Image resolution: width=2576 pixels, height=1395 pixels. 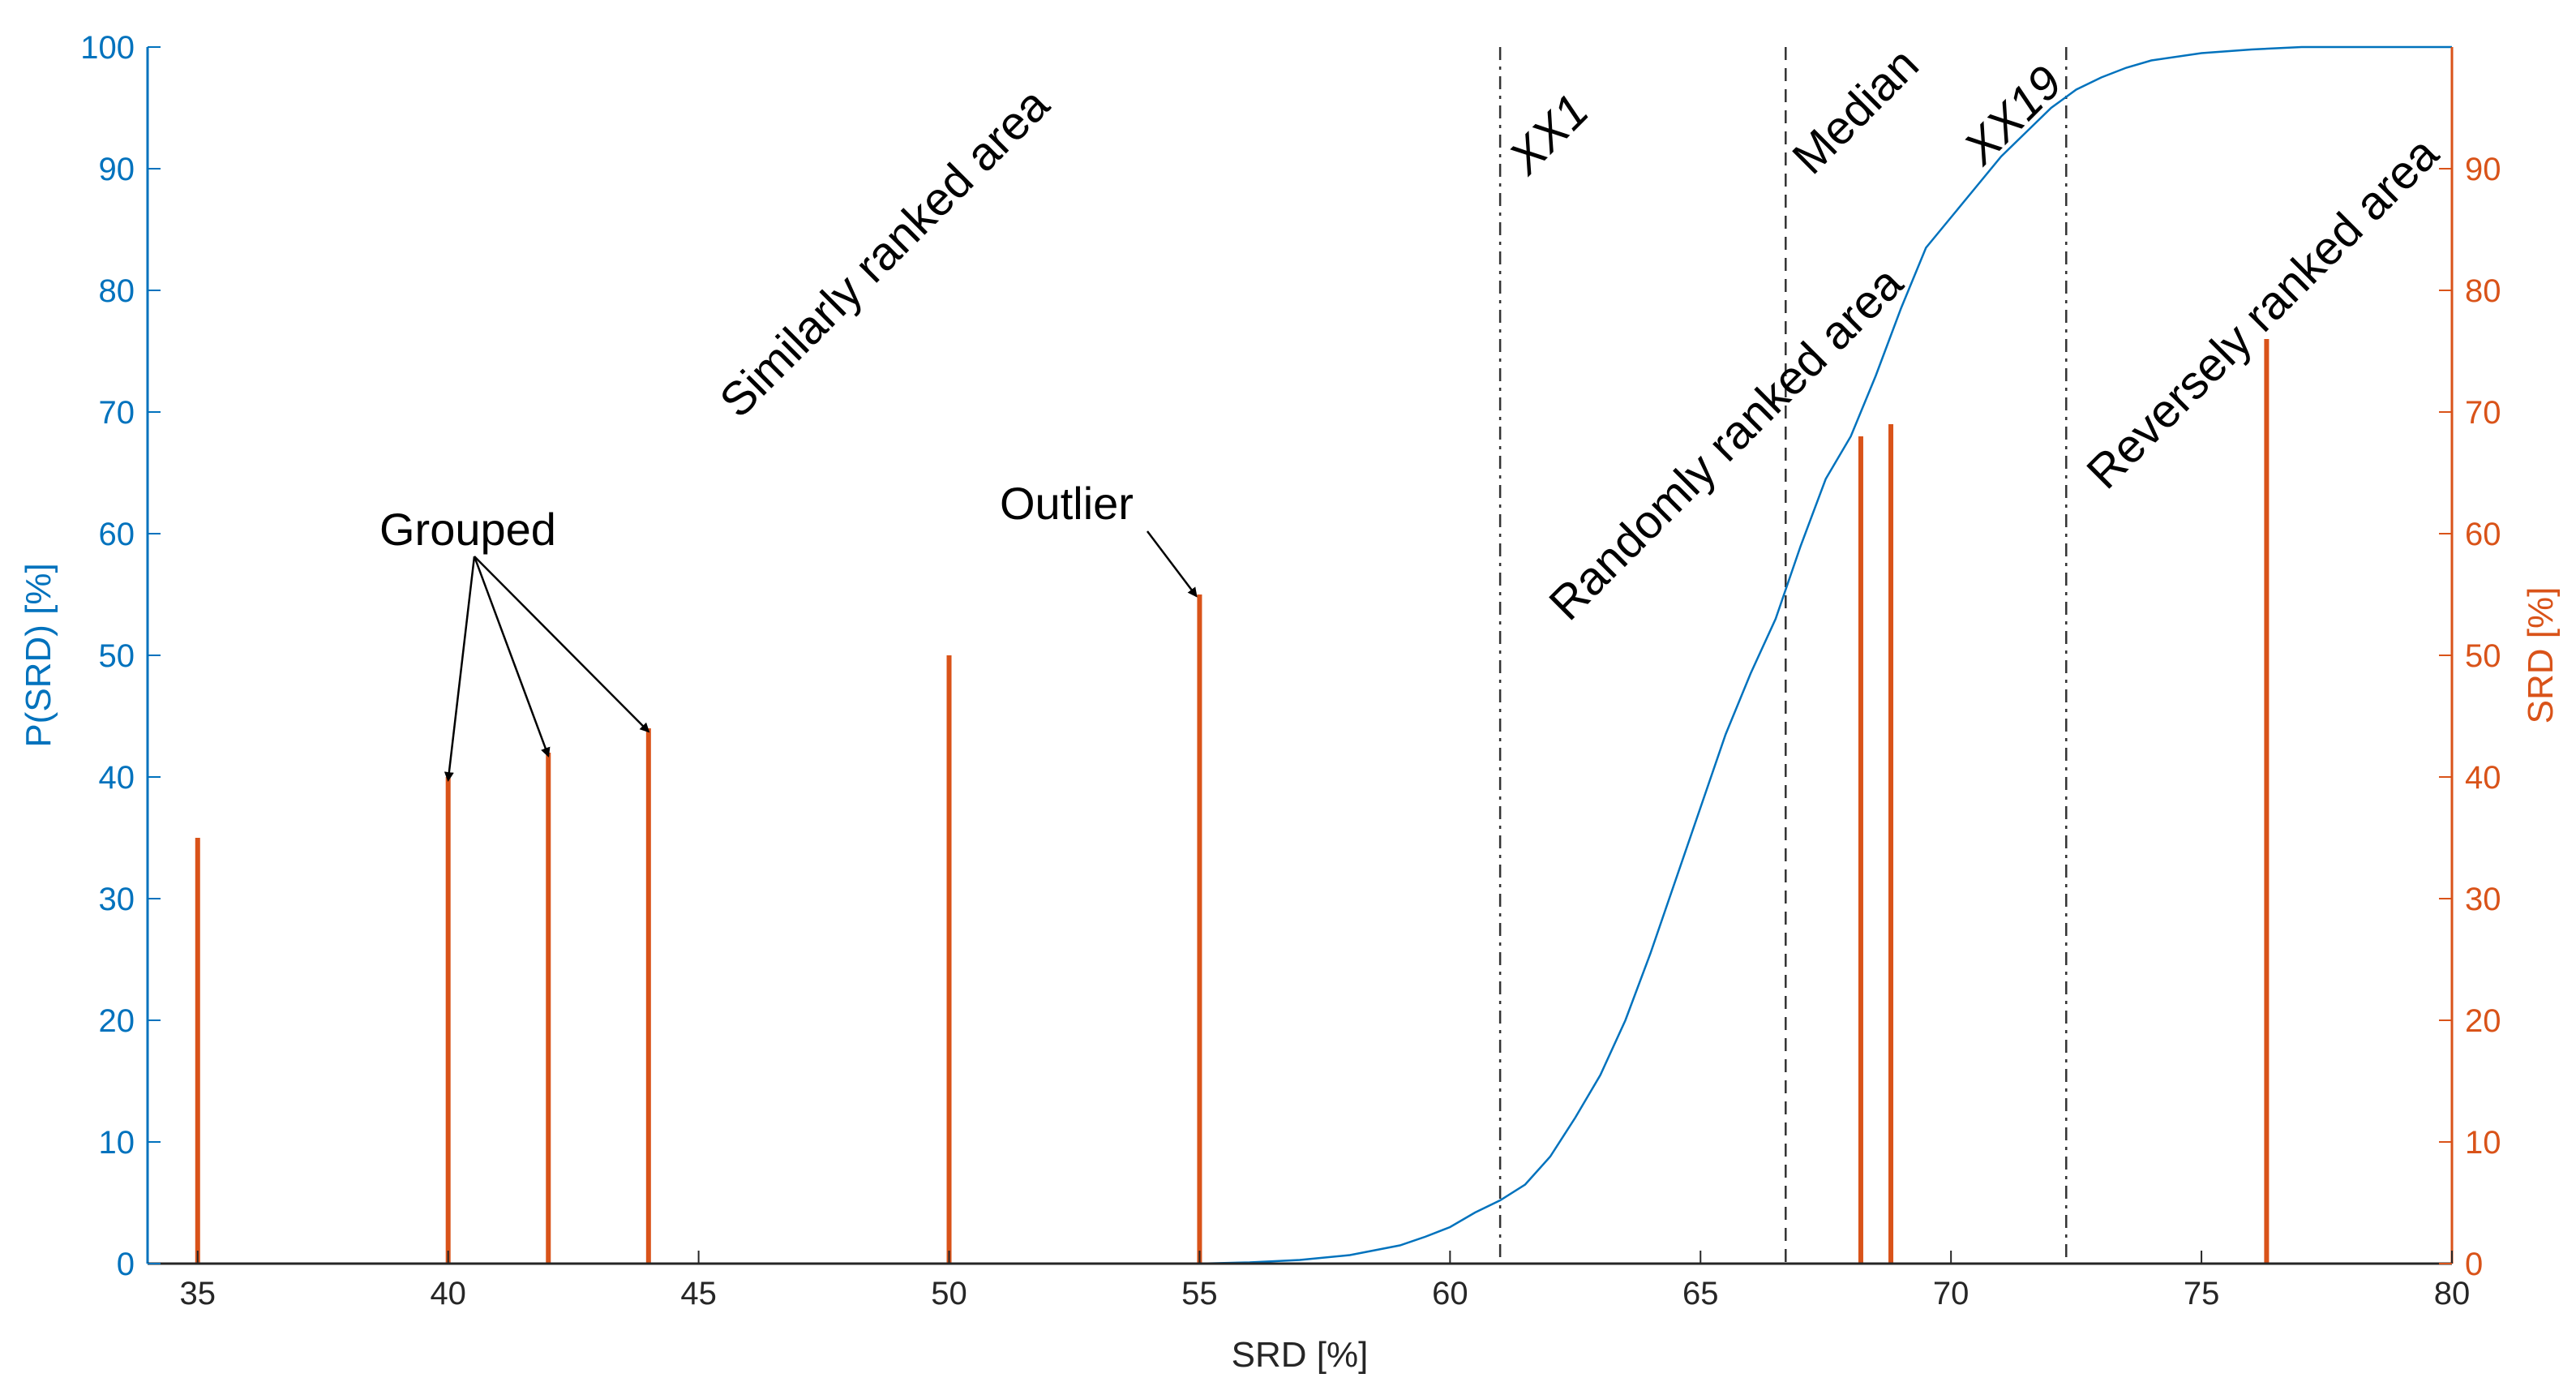 What do you see at coordinates (117, 169) in the screenshot?
I see `y-left-tick-label: 90` at bounding box center [117, 169].